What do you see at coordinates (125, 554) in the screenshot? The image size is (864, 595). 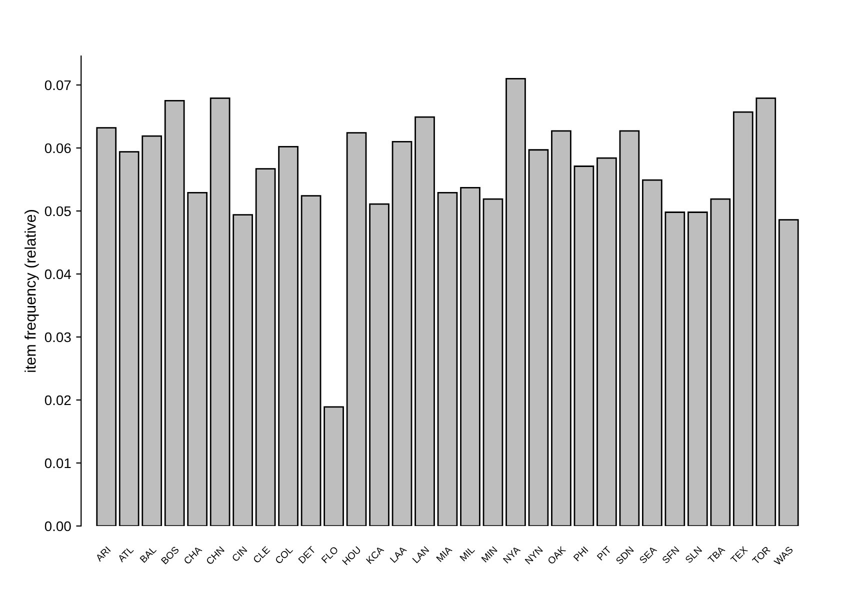 I see `x-tick-label: ATL` at bounding box center [125, 554].